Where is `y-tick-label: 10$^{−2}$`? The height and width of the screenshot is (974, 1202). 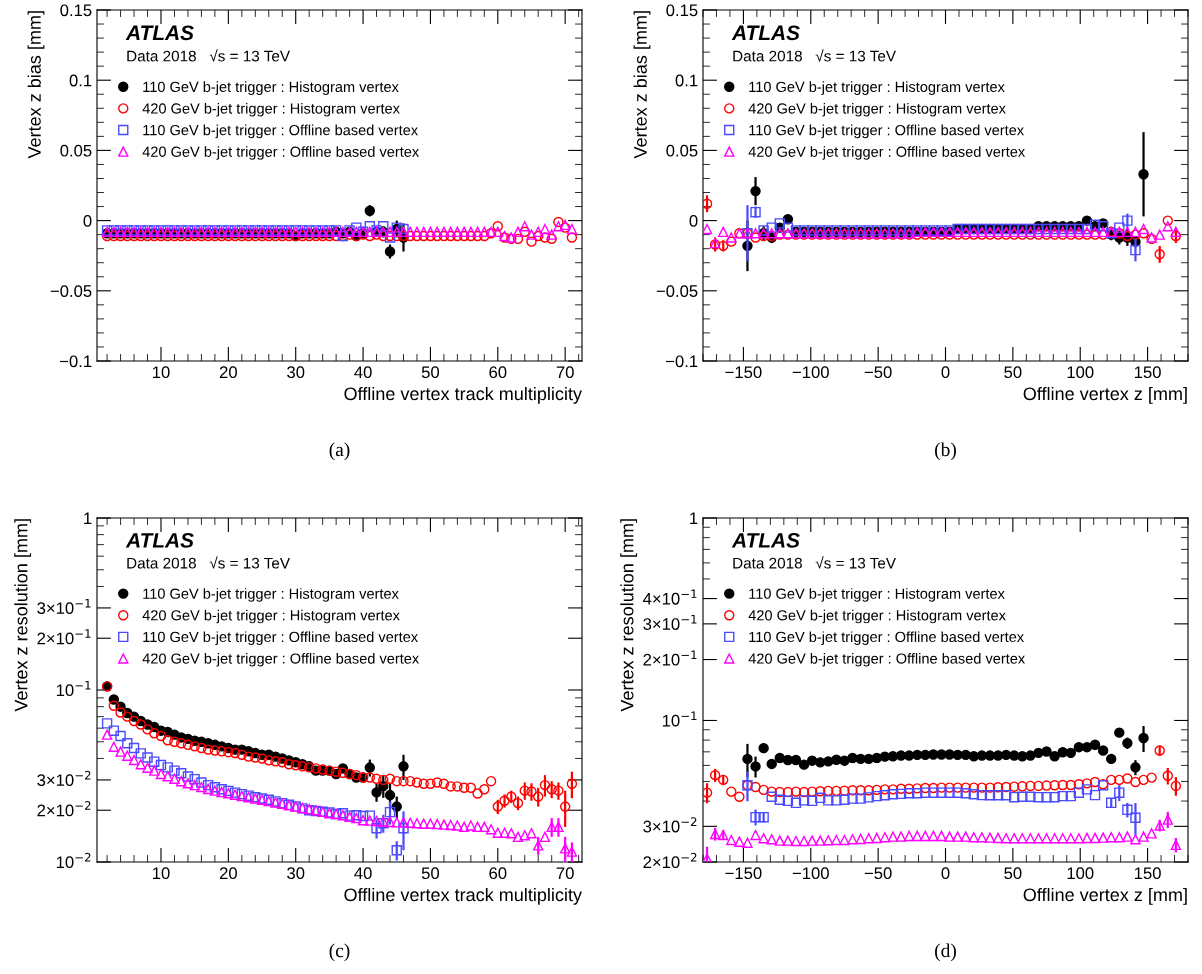 y-tick-label: 10$^{−2}$ is located at coordinates (73, 860).